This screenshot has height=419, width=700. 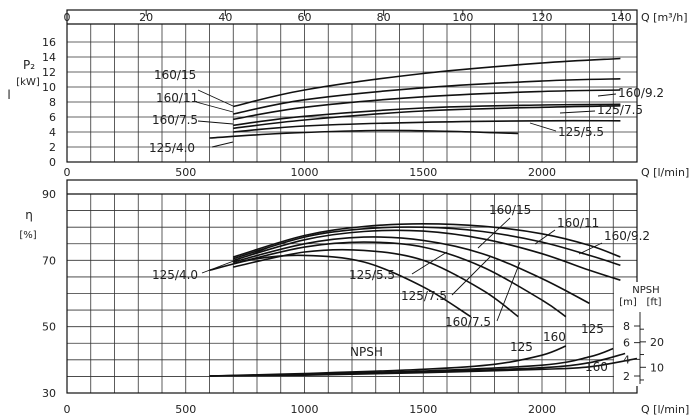 What do you see at coordinates (8, 95) in the screenshot?
I see `power-side-mark: l` at bounding box center [8, 95].